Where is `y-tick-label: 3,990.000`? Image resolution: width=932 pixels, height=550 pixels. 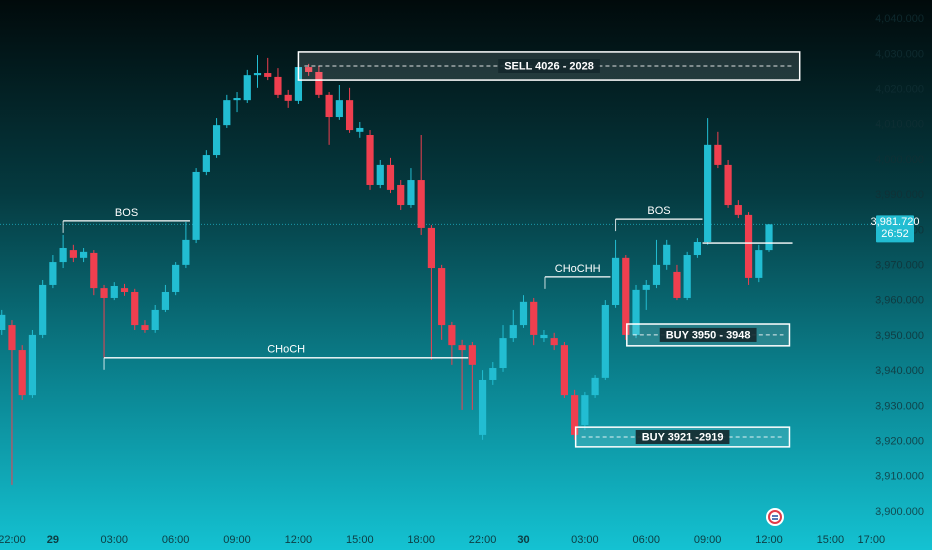
y-tick-label: 3,990.000 is located at coordinates (899, 195).